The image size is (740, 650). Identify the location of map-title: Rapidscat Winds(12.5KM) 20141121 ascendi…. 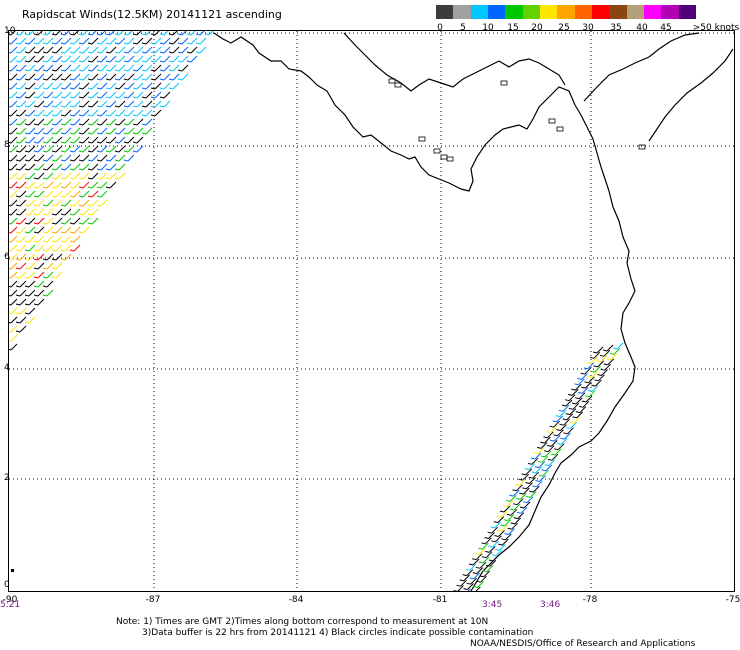
(152, 14).